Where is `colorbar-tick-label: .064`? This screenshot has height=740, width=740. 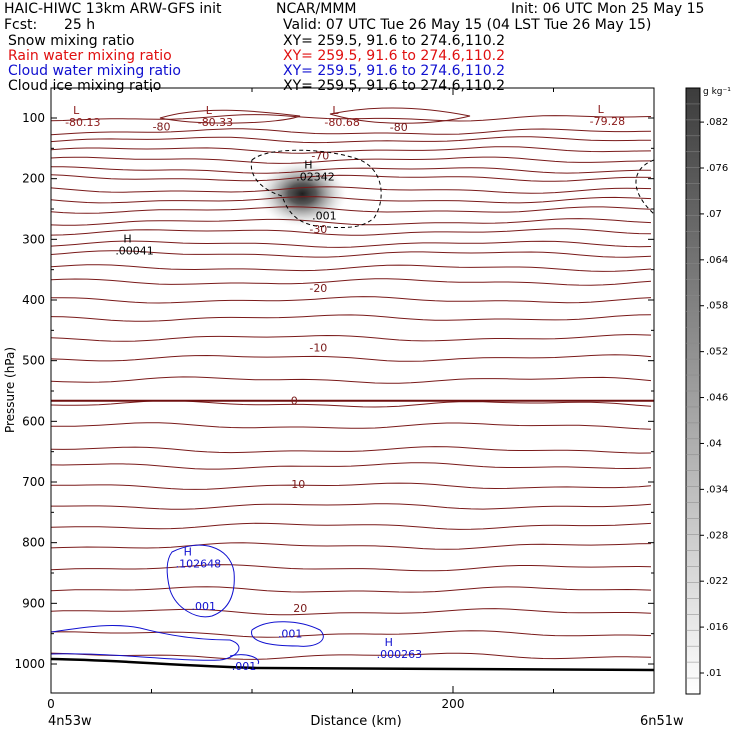
colorbar-tick-label: .064 is located at coordinates (717, 260).